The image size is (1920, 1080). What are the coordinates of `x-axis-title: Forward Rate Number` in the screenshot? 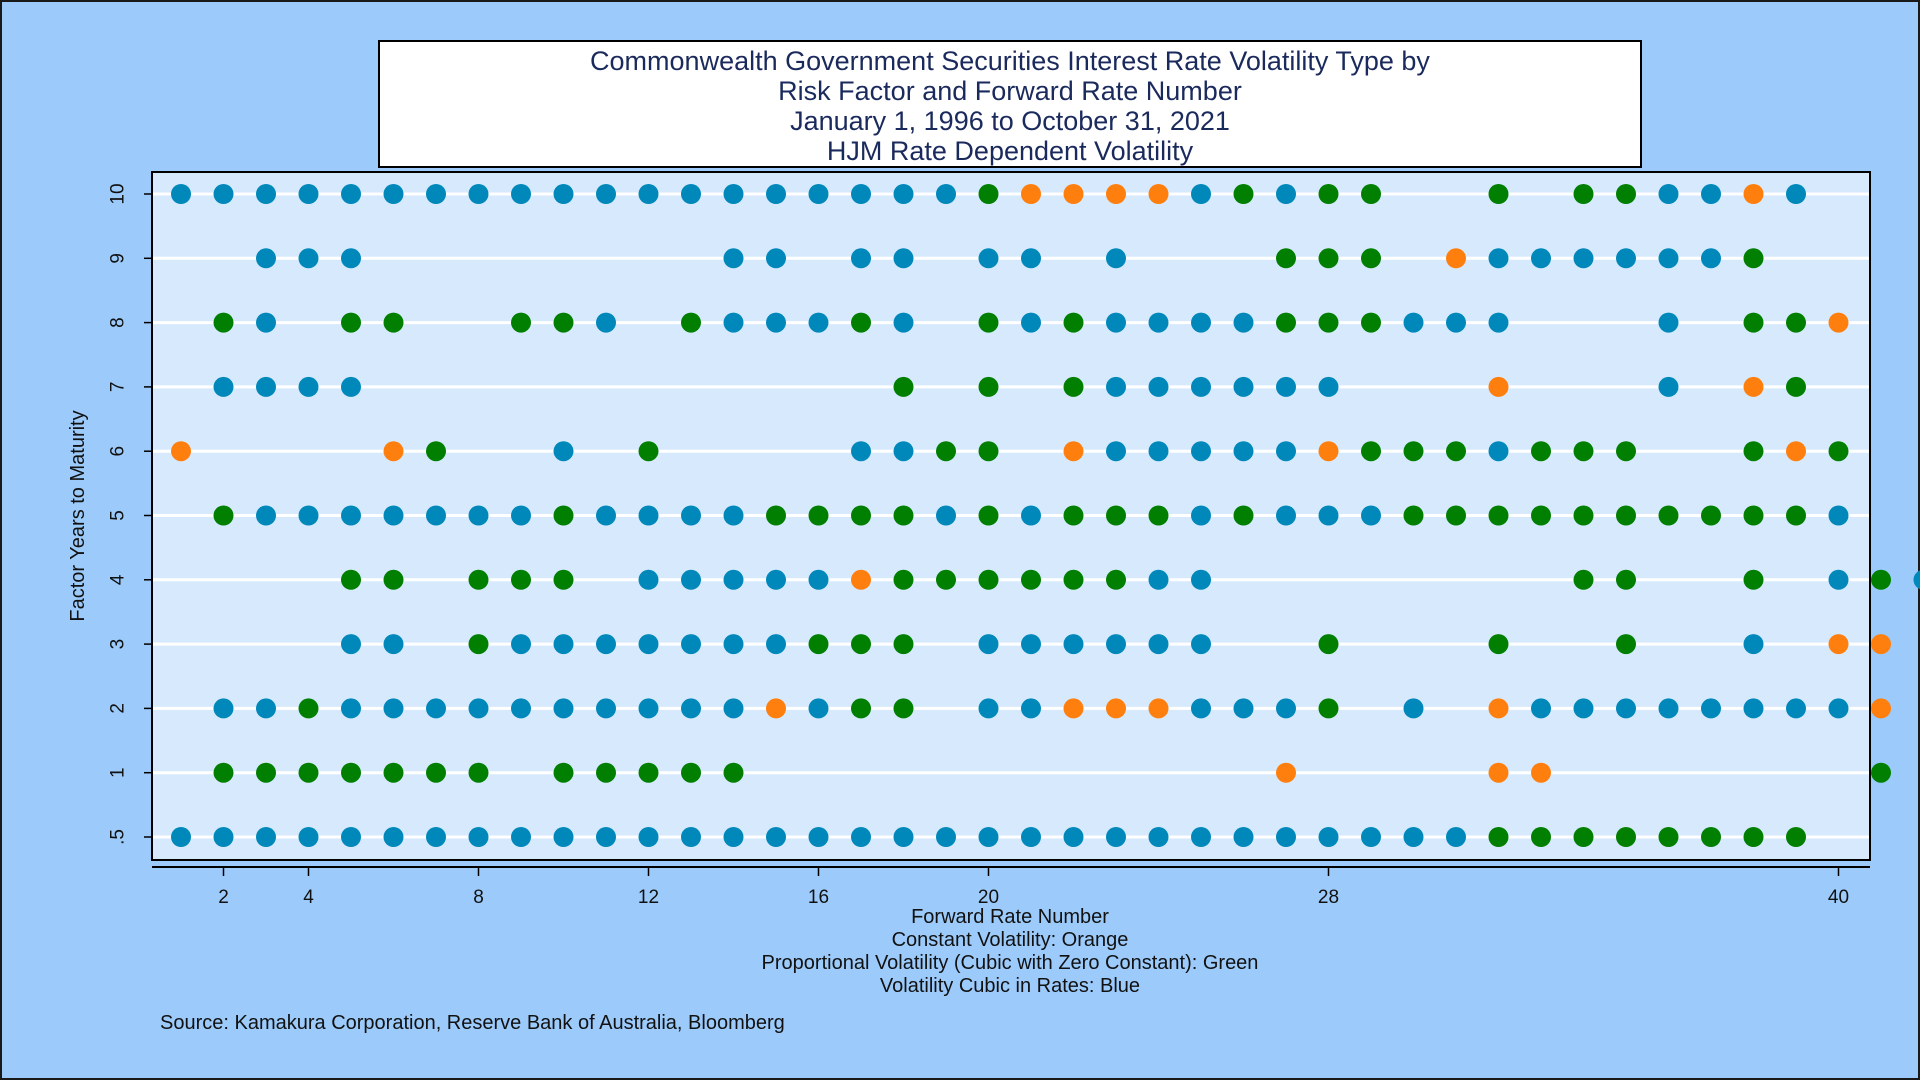 It's located at (1010, 917).